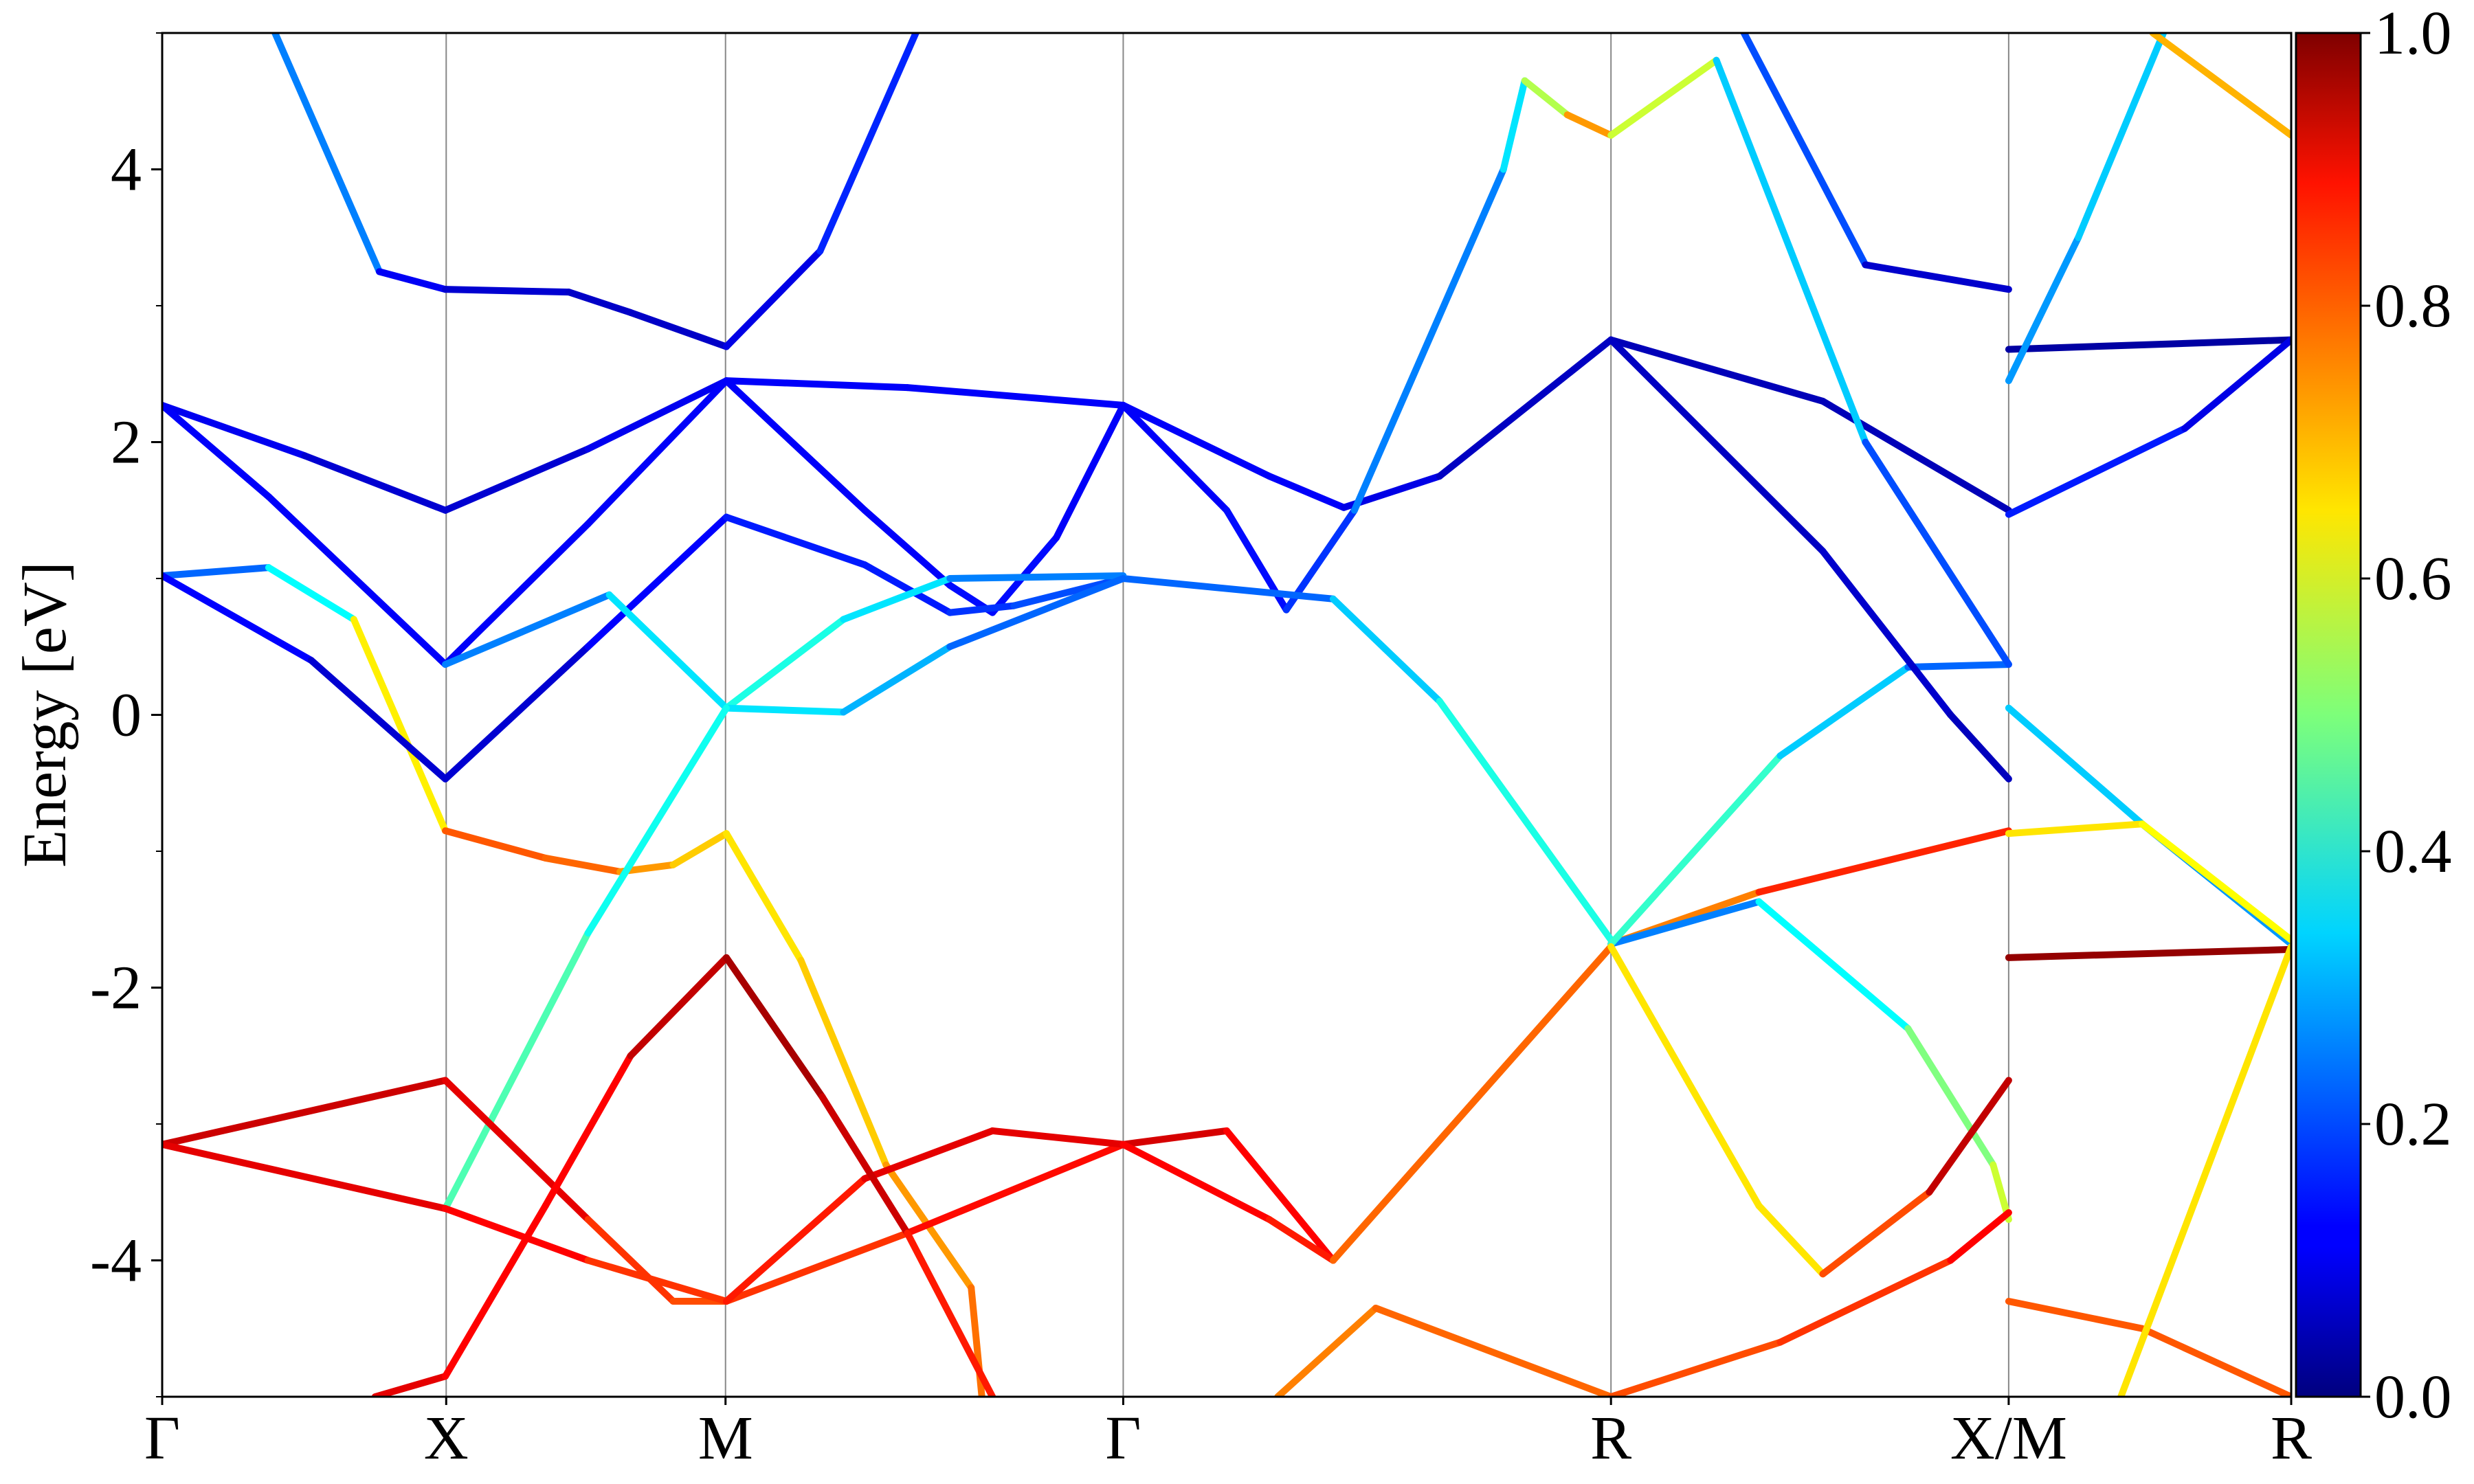 The image size is (2474, 1484). Describe the element at coordinates (126, 170) in the screenshot. I see `y-tick-label: 4` at that location.